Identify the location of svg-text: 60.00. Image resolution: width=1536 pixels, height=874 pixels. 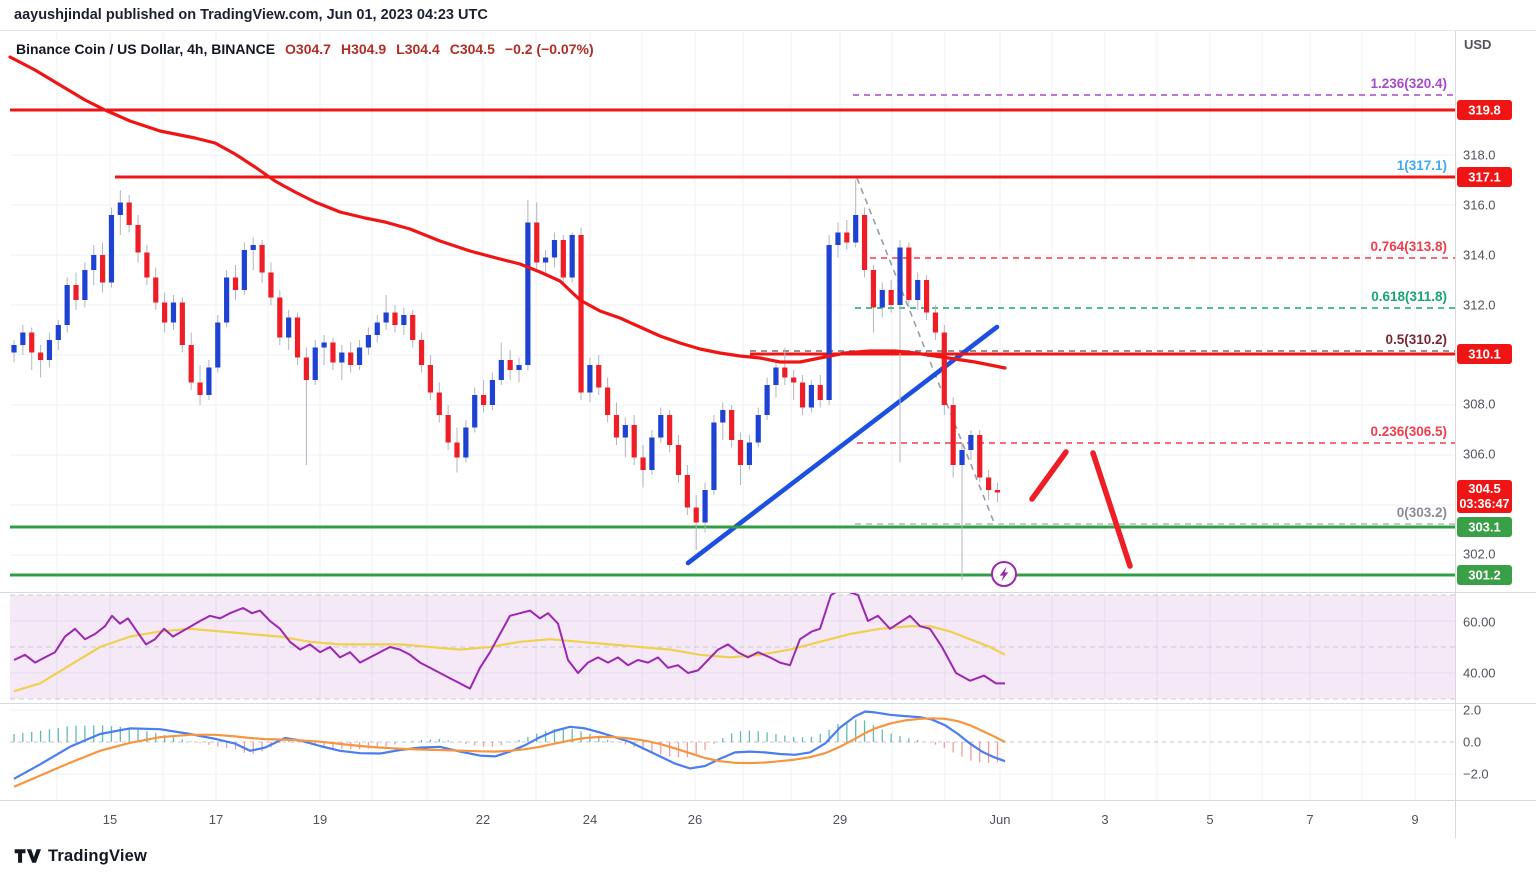
(1479, 622).